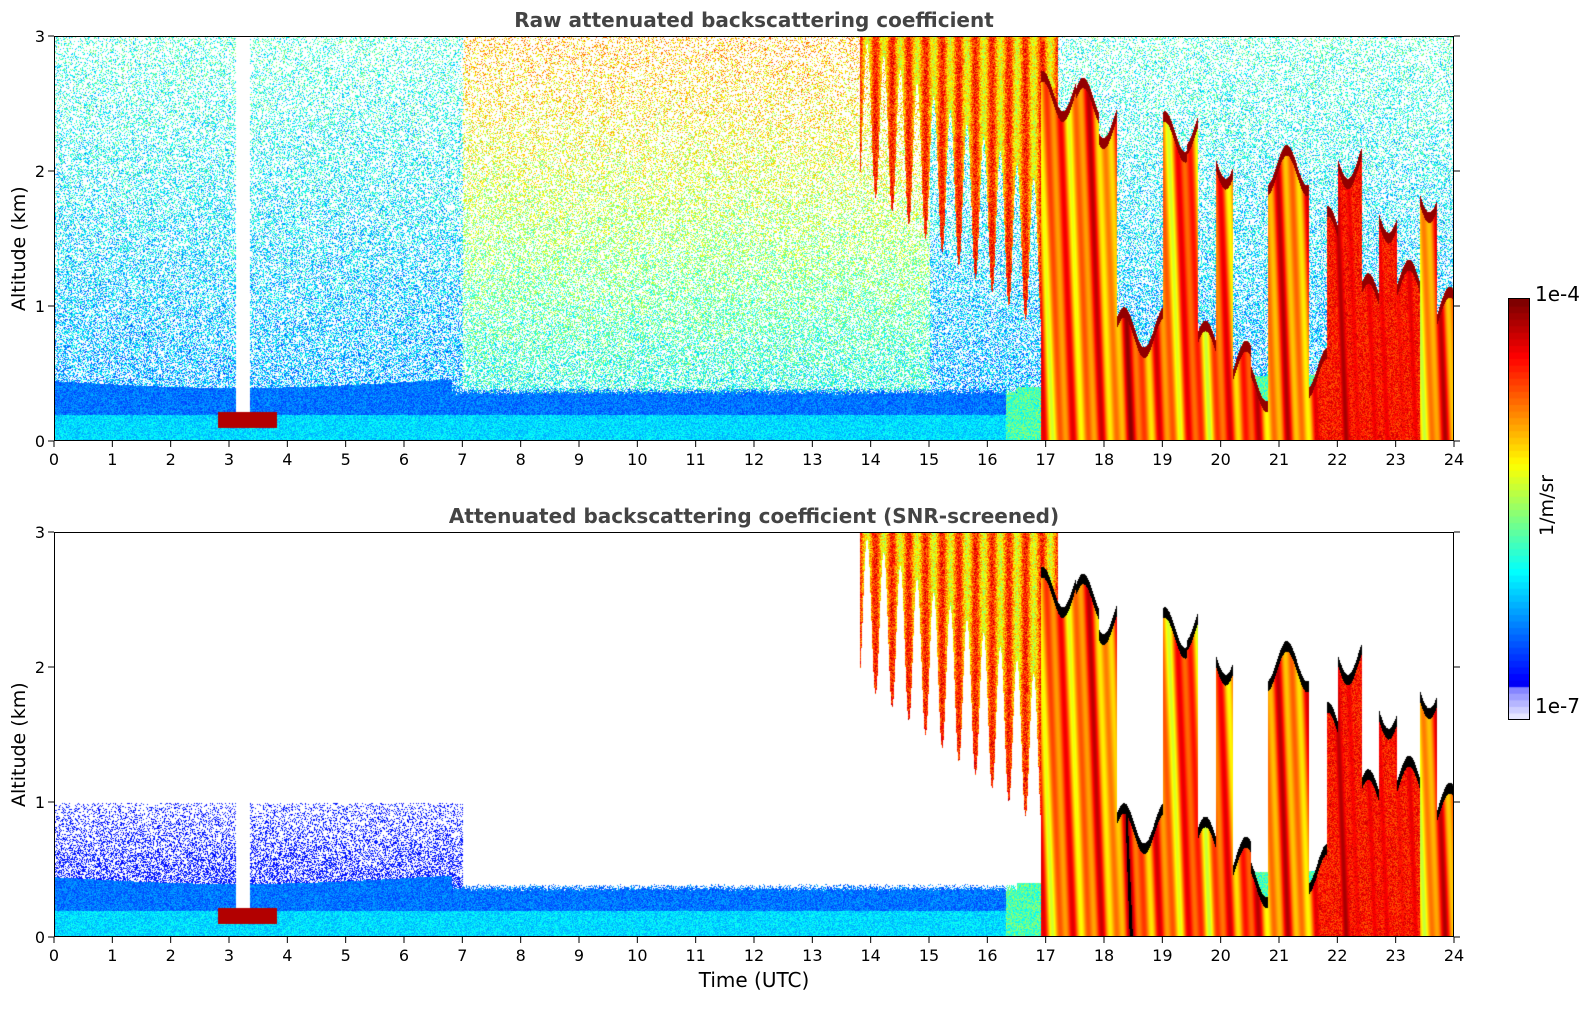 This screenshot has height=1020, width=1595. What do you see at coordinates (19, 248) in the screenshot?
I see `y-axis-label-raw: Altitude (km)` at bounding box center [19, 248].